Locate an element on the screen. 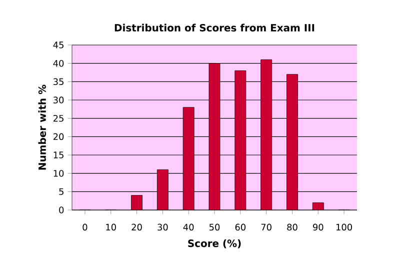 This screenshot has height=274, width=396. y-tick-label: 0 is located at coordinates (61, 210).